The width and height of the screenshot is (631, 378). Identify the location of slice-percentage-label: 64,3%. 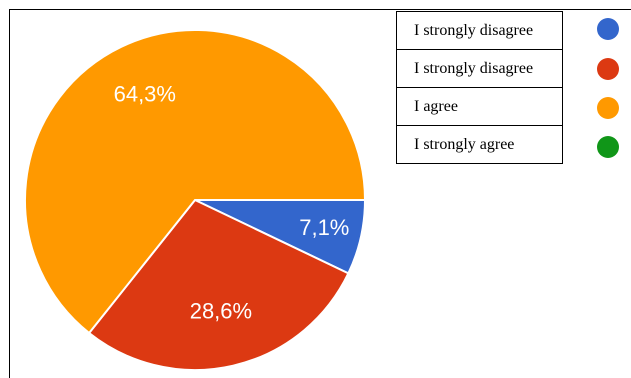
(145, 94).